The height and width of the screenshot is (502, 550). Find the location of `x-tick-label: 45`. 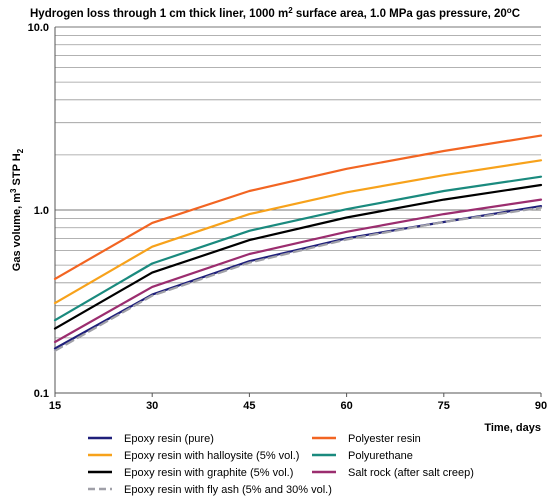

x-tick-label: 45 is located at coordinates (249, 406).